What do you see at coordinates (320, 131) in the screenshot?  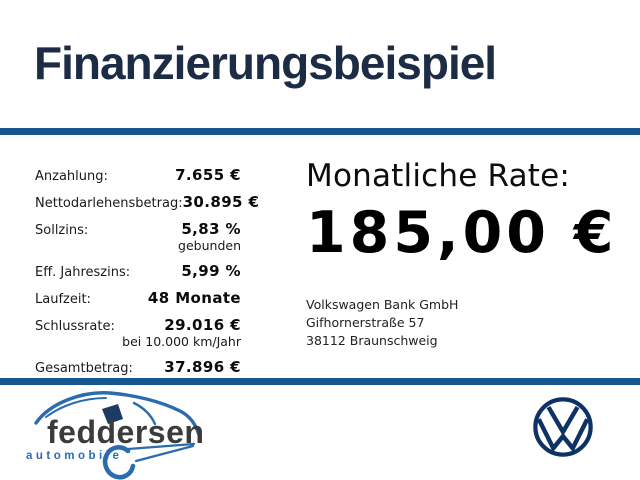 I see `divider-top` at bounding box center [320, 131].